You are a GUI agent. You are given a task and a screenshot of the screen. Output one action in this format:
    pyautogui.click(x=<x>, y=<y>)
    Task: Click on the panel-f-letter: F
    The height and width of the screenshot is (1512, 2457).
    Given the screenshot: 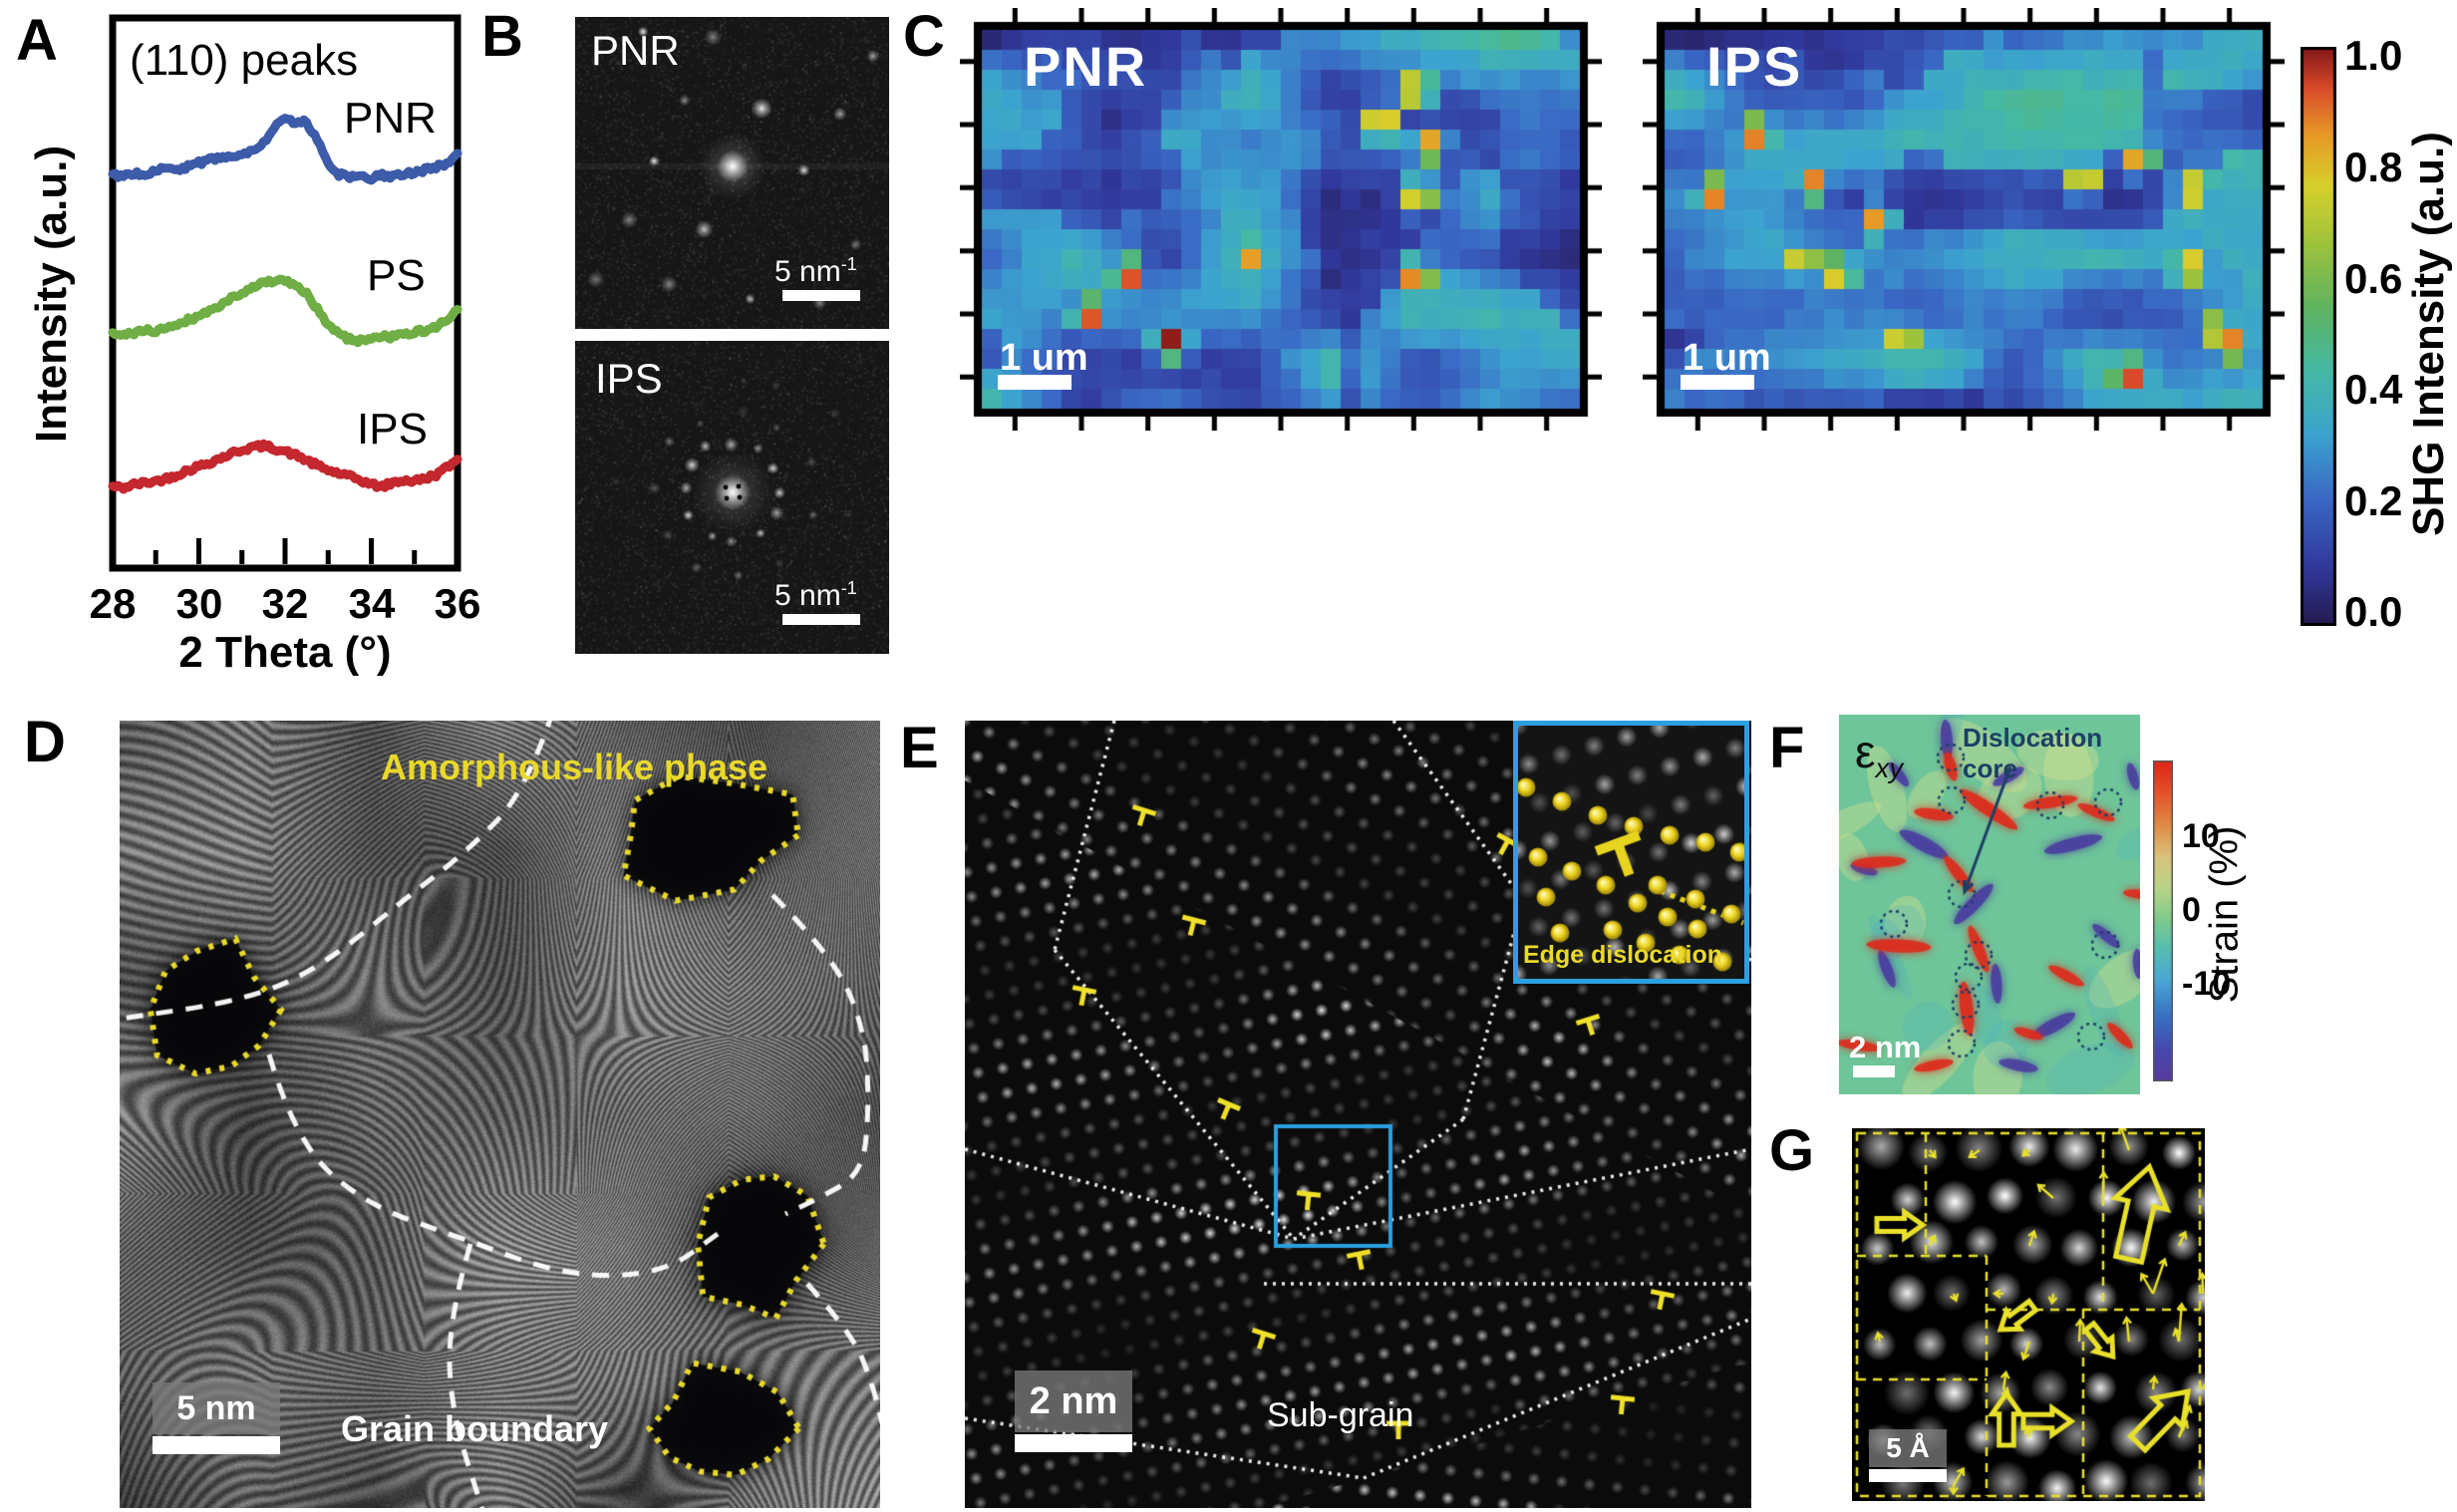 What is the action you would take?
    pyautogui.click(x=1787, y=748)
    